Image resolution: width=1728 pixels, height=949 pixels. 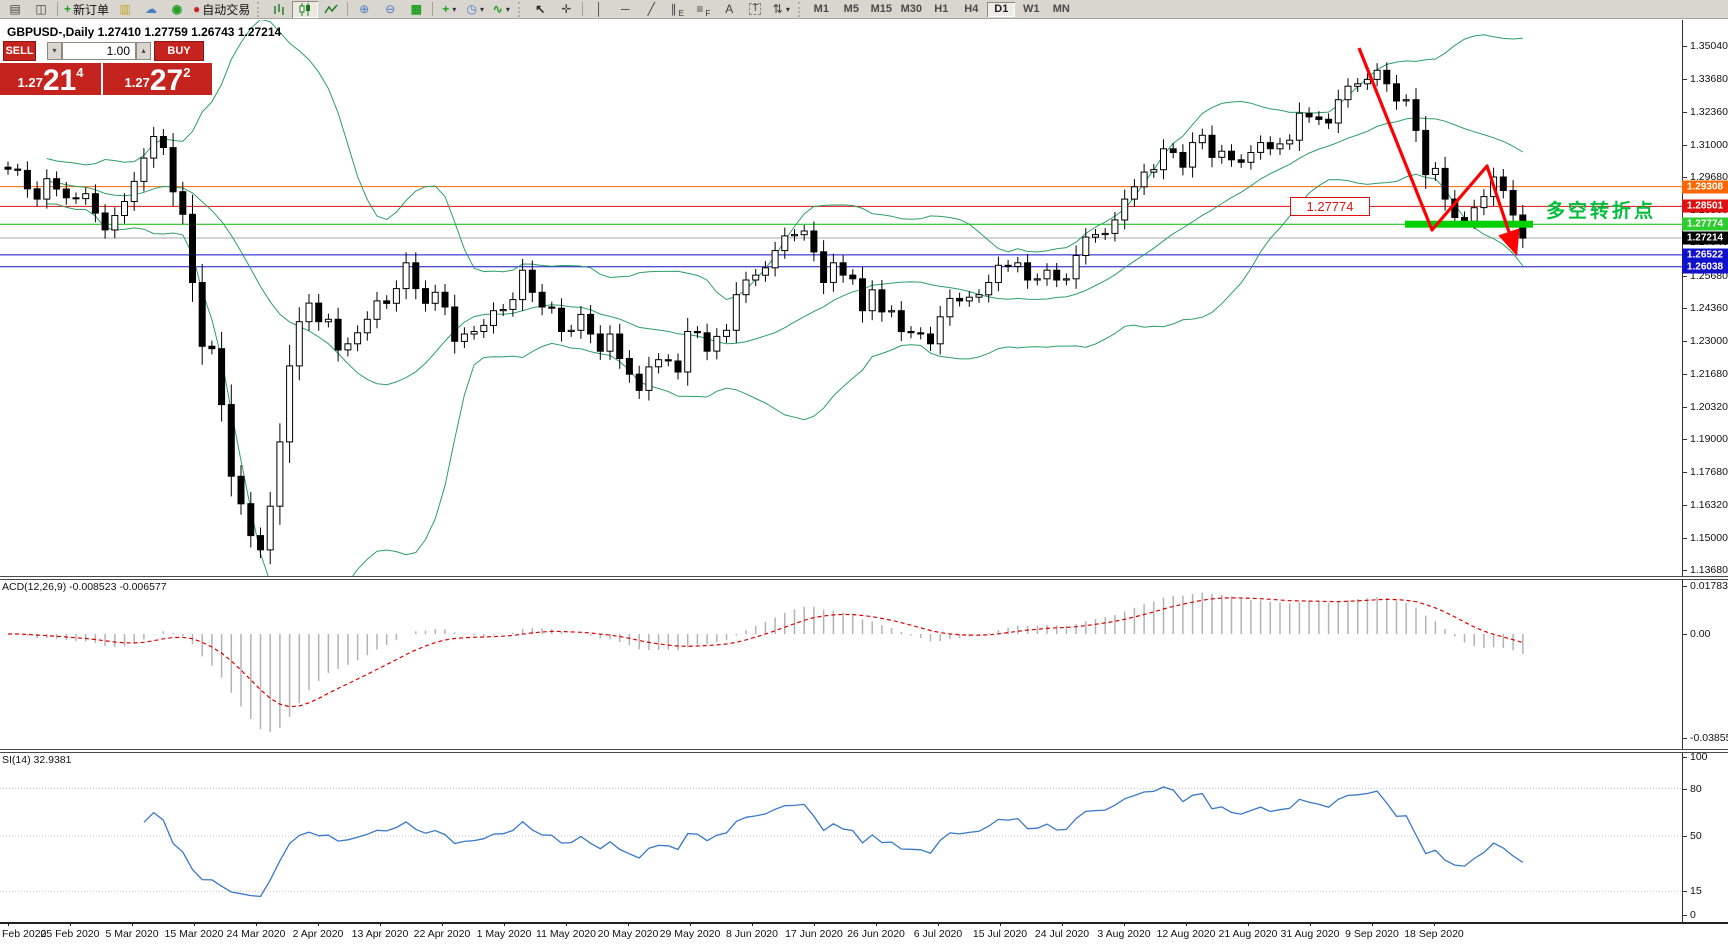 I want to click on new-order-button: + 新订单, so click(x=86, y=9).